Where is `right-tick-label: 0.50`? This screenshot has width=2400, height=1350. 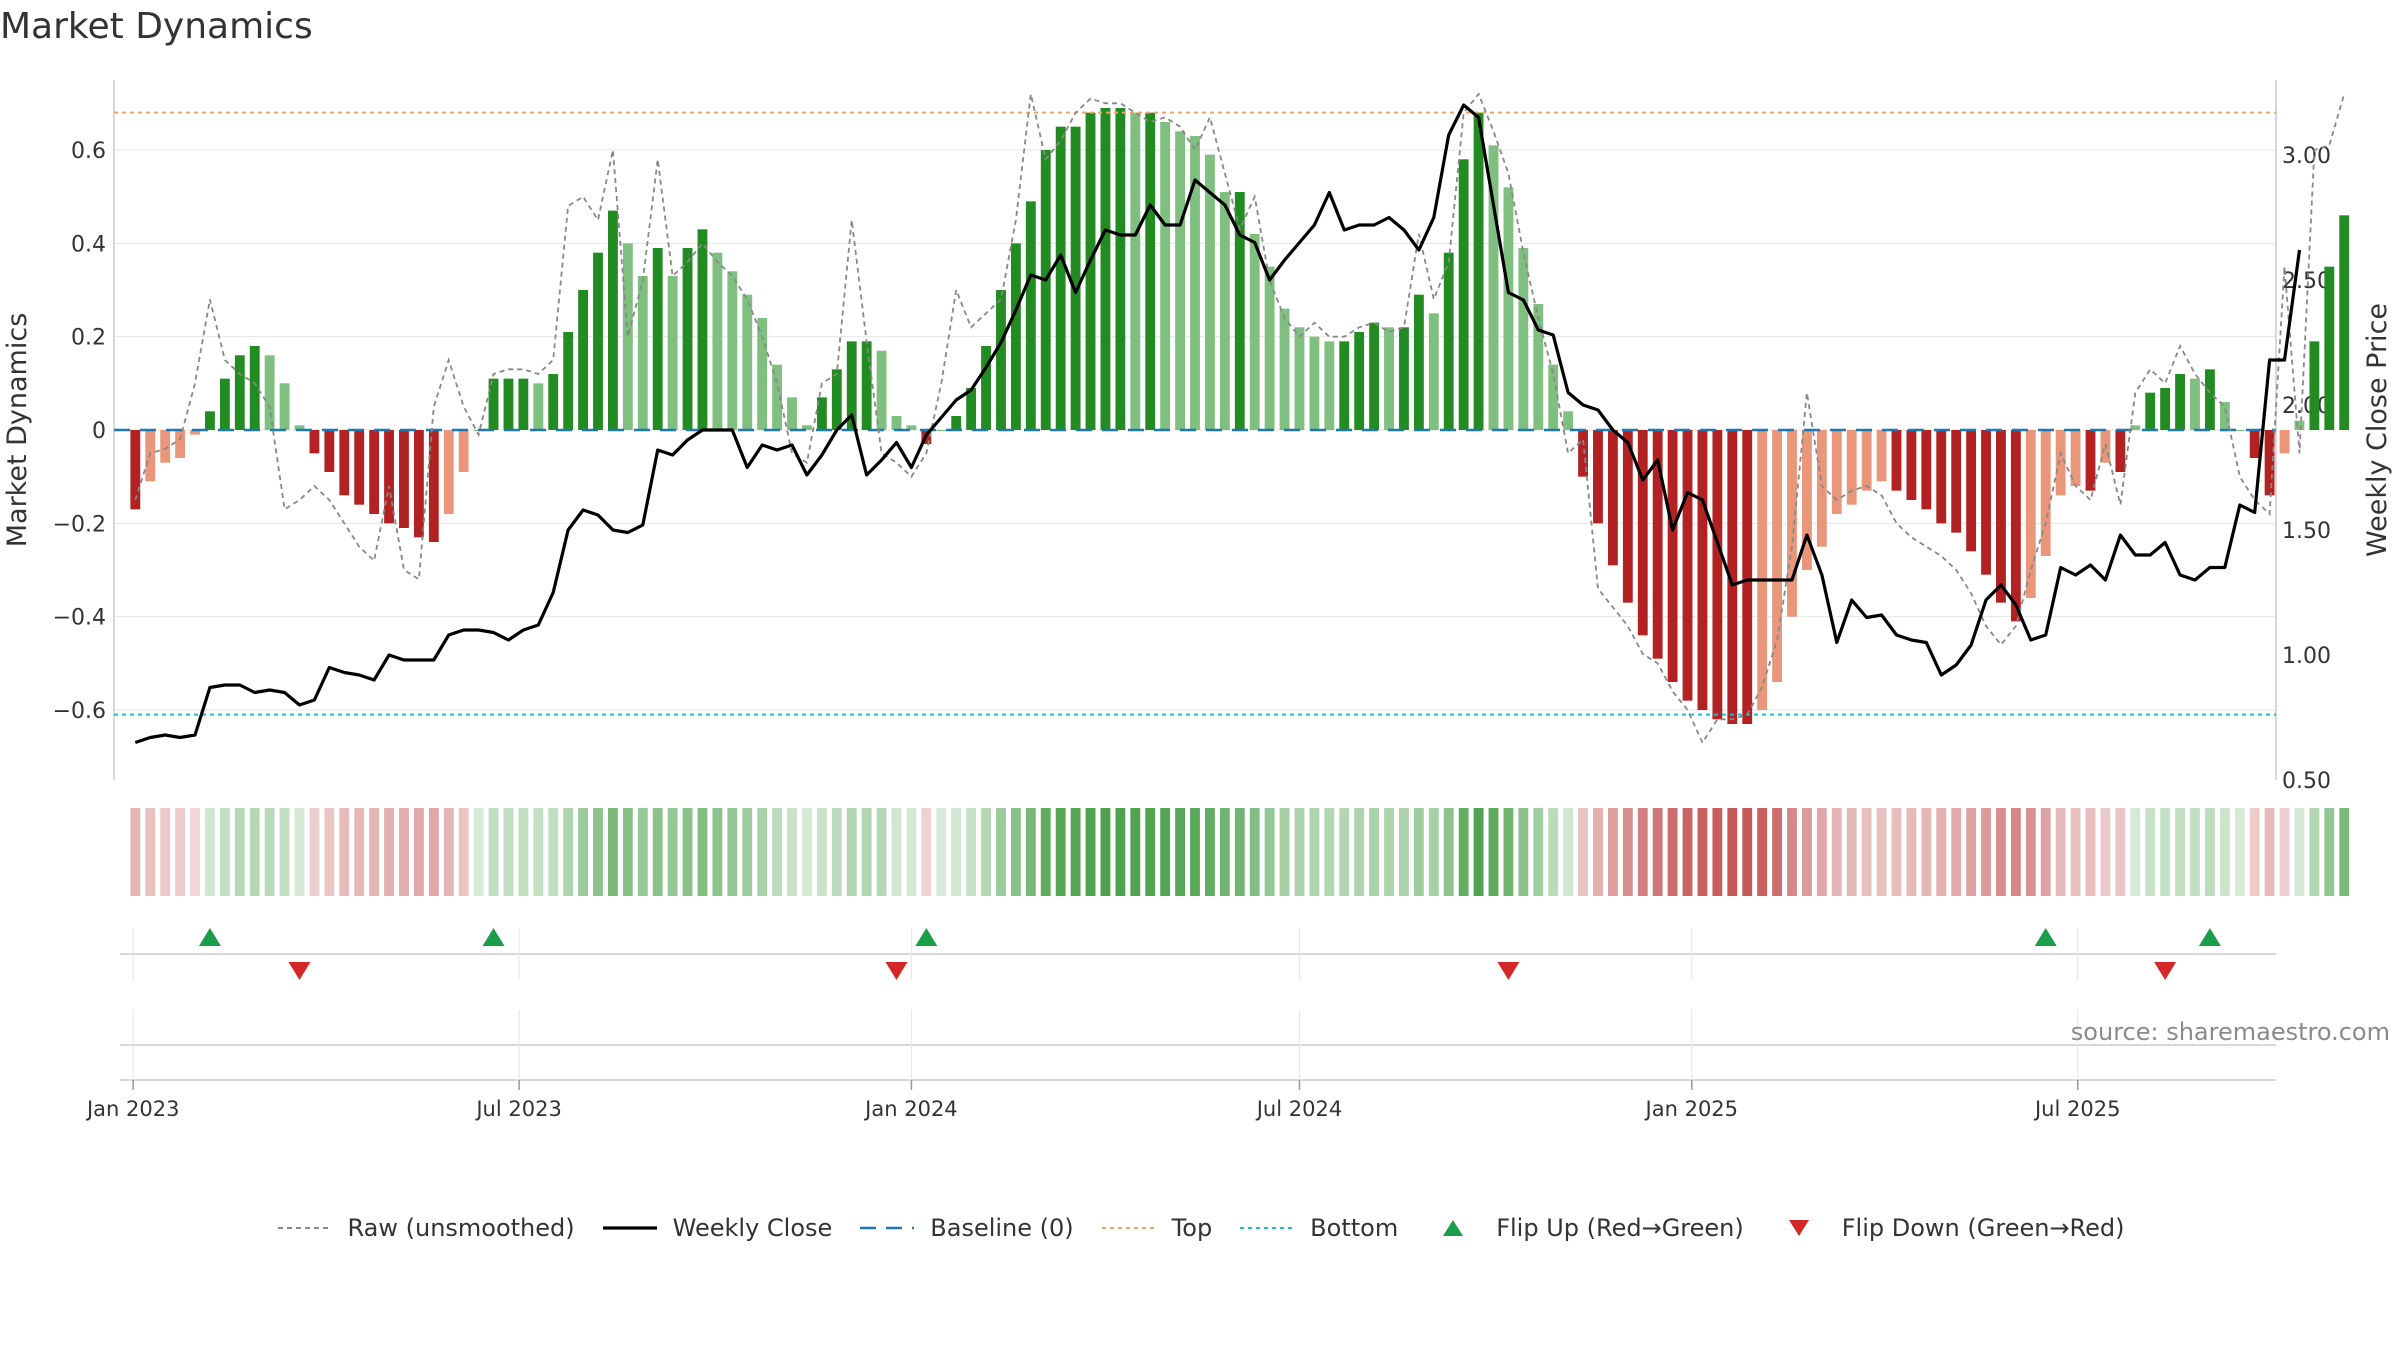
right-tick-label: 0.50 is located at coordinates (2306, 781).